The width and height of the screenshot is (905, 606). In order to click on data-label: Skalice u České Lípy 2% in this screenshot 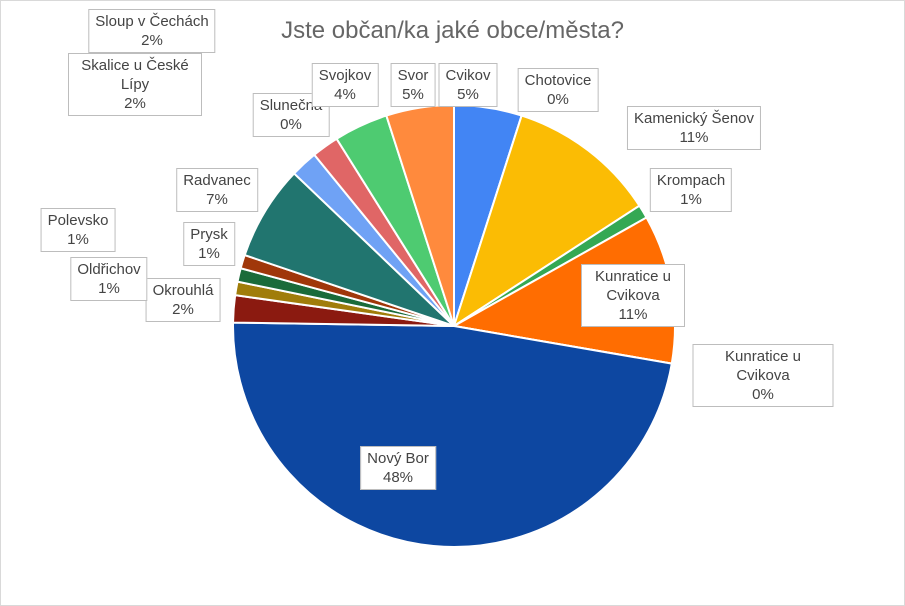, I will do `click(135, 84)`.